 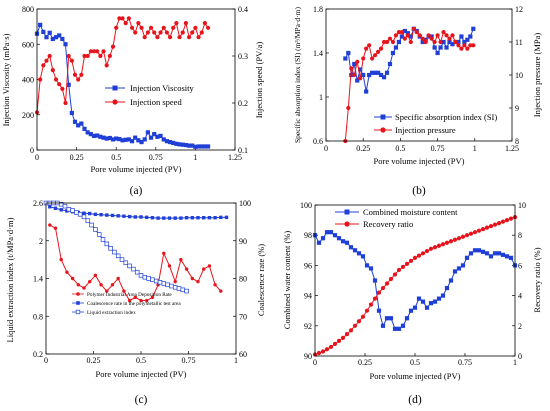 What do you see at coordinates (446, 117) in the screenshot?
I see `panel-b-legend-label: Specific absorption index (SI)` at bounding box center [446, 117].